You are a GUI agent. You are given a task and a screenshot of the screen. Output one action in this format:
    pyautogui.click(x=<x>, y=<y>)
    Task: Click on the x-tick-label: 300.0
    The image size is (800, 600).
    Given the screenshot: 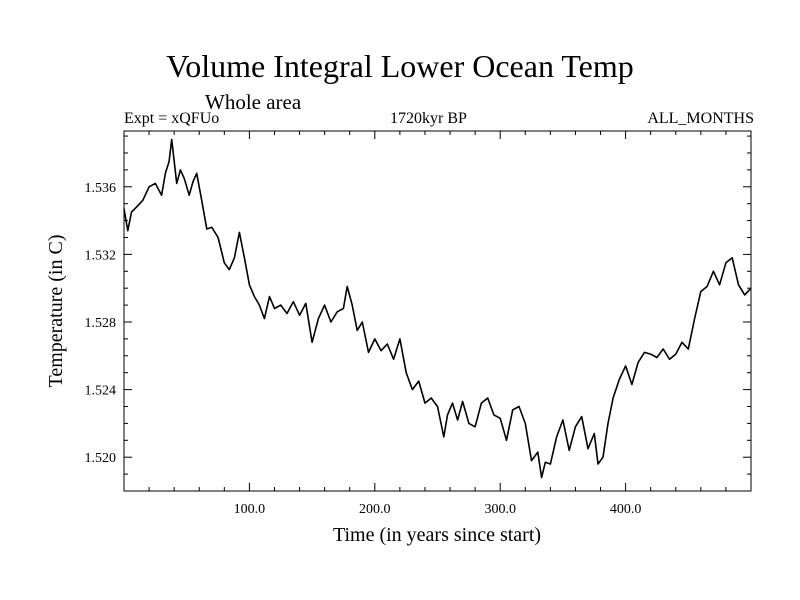 What is the action you would take?
    pyautogui.click(x=500, y=509)
    